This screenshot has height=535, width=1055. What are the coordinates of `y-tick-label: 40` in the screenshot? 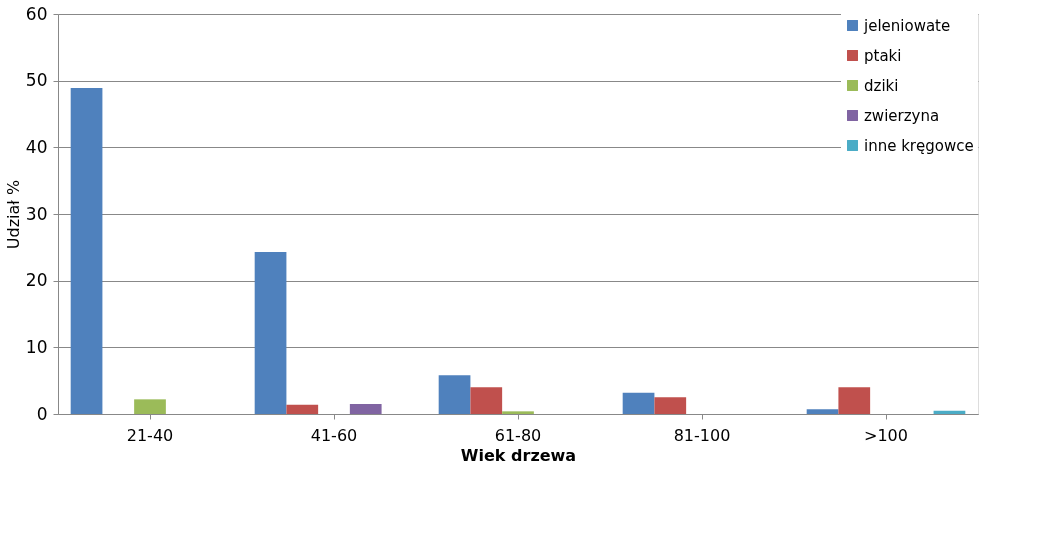 It's located at (36, 146).